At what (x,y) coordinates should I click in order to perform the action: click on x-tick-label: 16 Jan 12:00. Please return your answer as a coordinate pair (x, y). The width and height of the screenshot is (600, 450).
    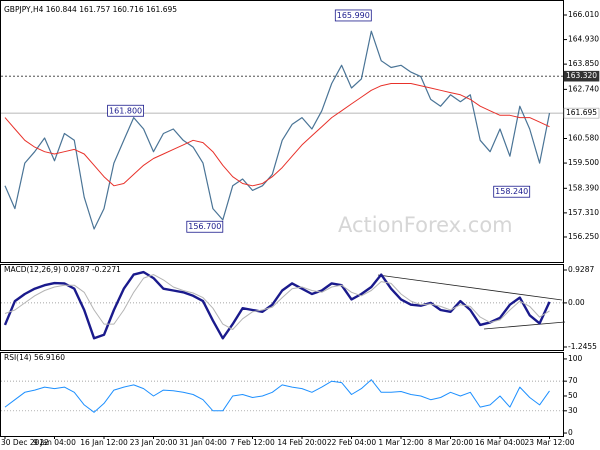
    Looking at the image, I should click on (104, 442).